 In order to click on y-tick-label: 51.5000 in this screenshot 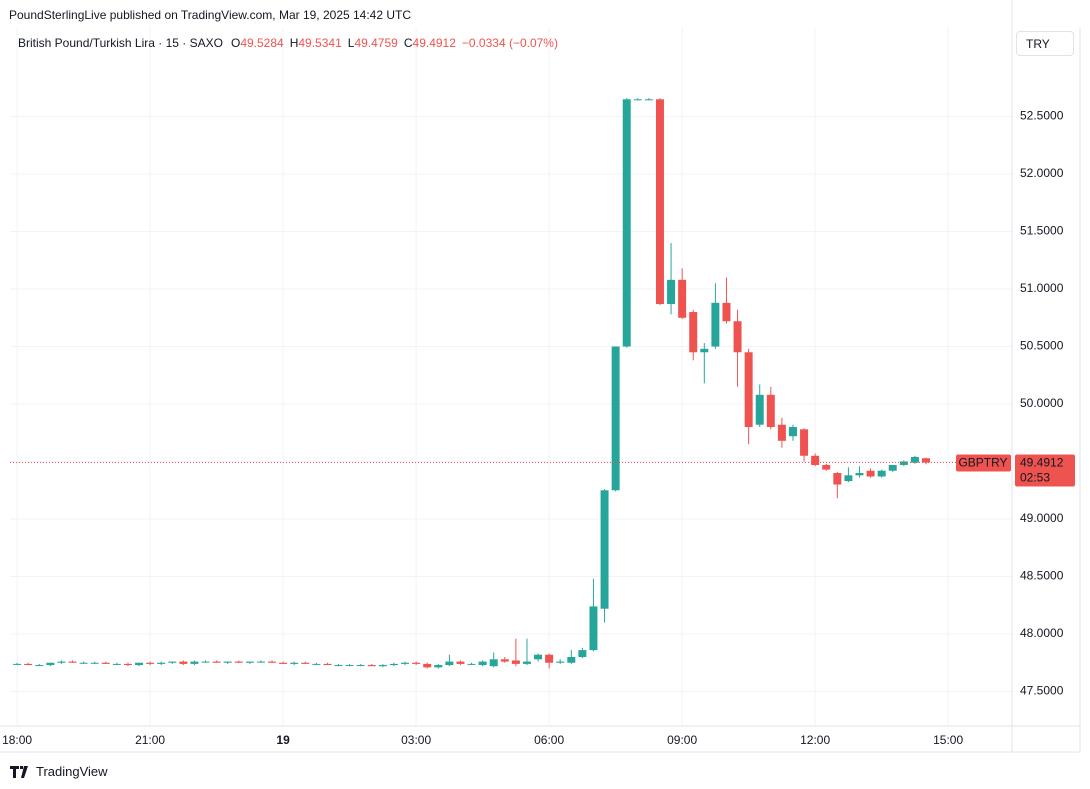, I will do `click(1042, 231)`.